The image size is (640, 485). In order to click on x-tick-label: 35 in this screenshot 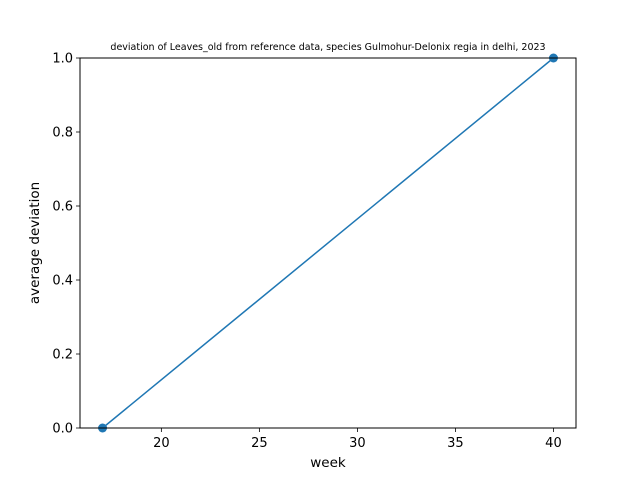, I will do `click(455, 443)`.